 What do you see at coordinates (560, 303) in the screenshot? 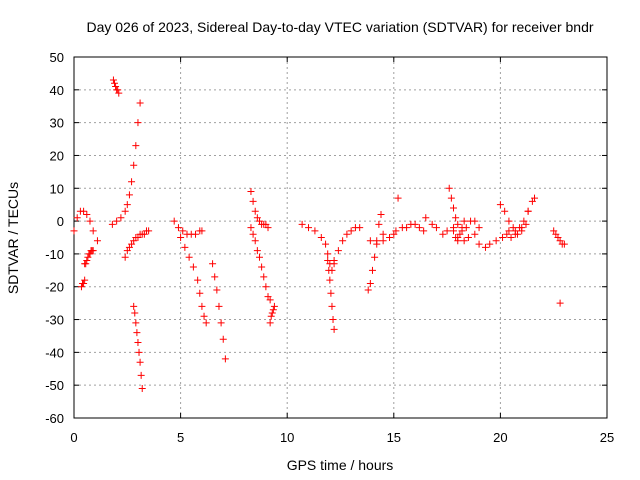
I see `series-arc27` at bounding box center [560, 303].